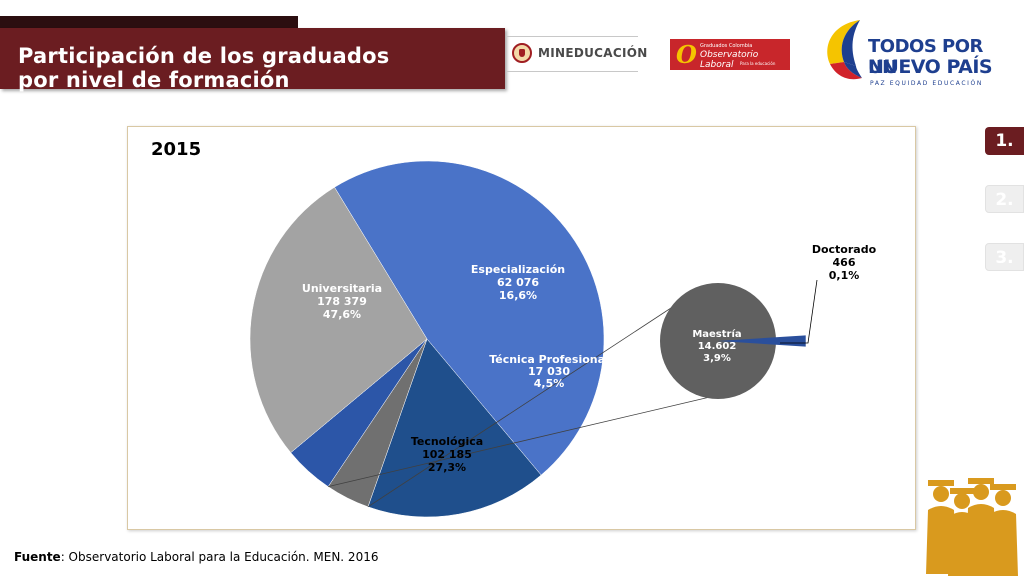 The image size is (1024, 576). What do you see at coordinates (518, 282) in the screenshot?
I see `label-especializacion-value: 62 076` at bounding box center [518, 282].